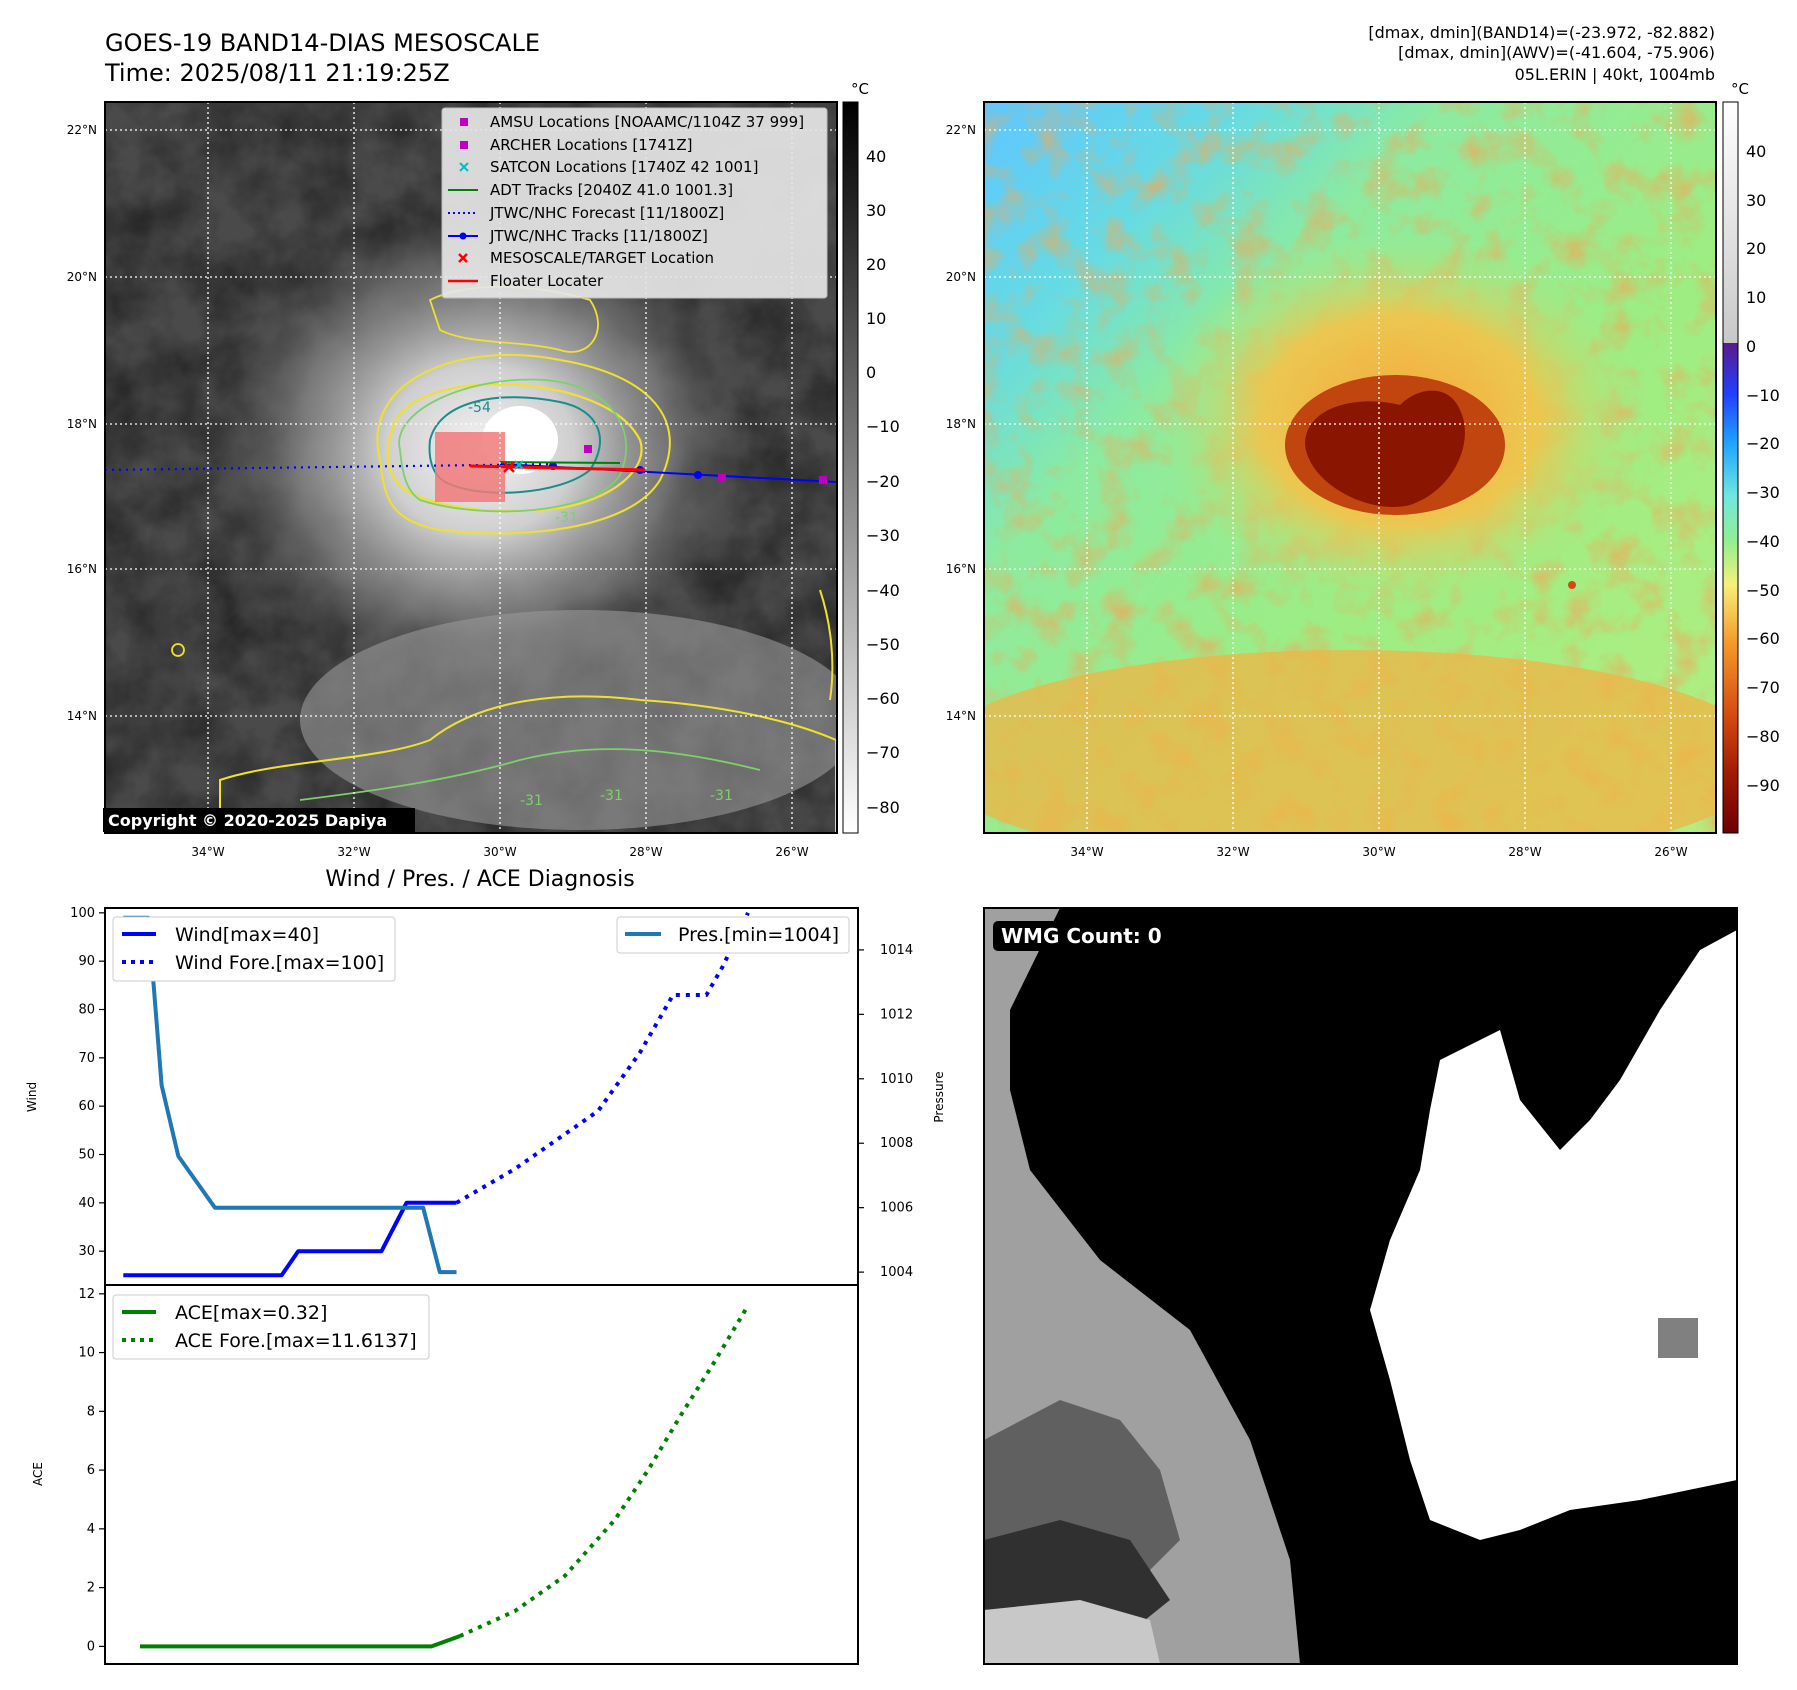  I want to click on wv-lat-labels: 22°N 20°N 18°N 16°N 14°N, so click(961, 423).